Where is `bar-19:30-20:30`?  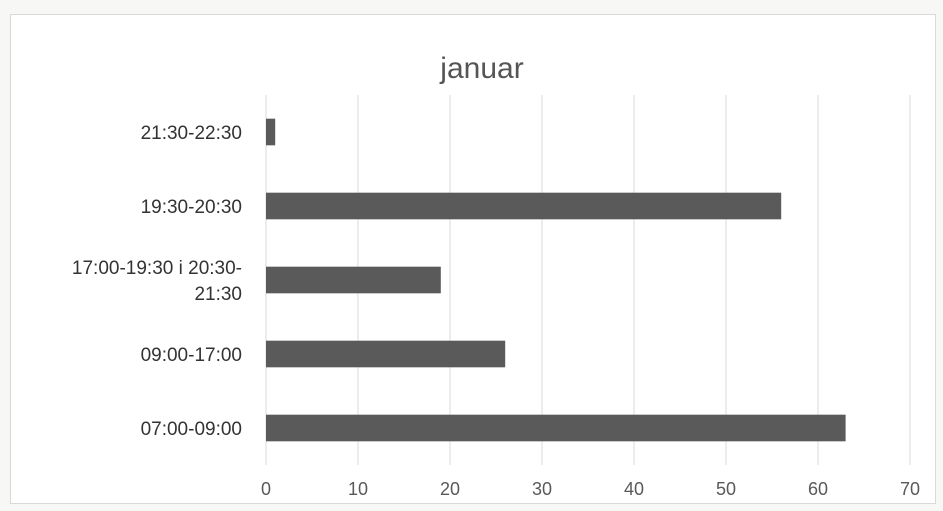
bar-19:30-20:30 is located at coordinates (524, 206).